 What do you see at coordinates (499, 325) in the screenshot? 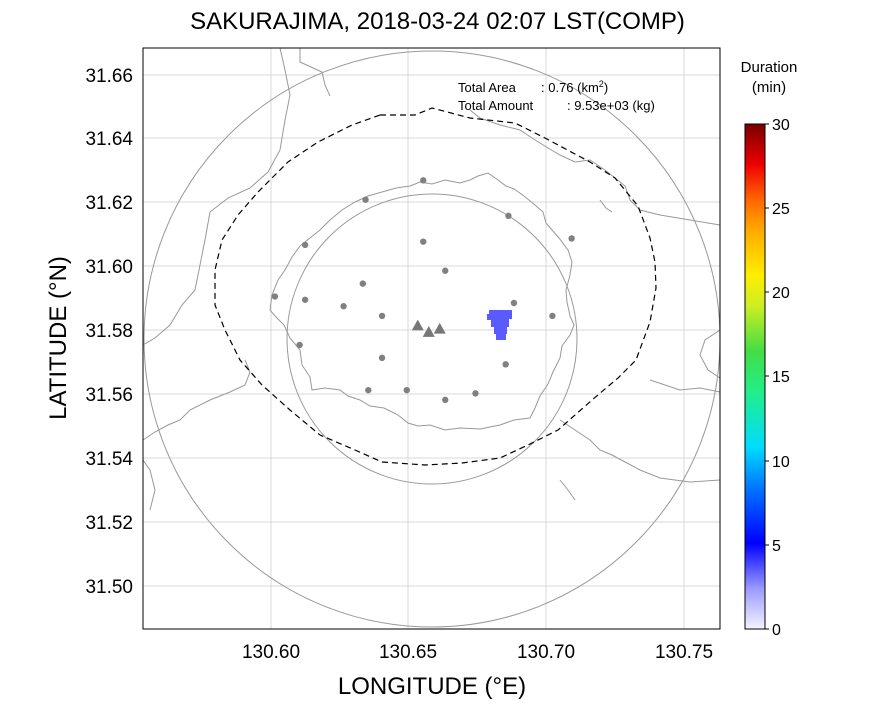
I see `ash-deposit` at bounding box center [499, 325].